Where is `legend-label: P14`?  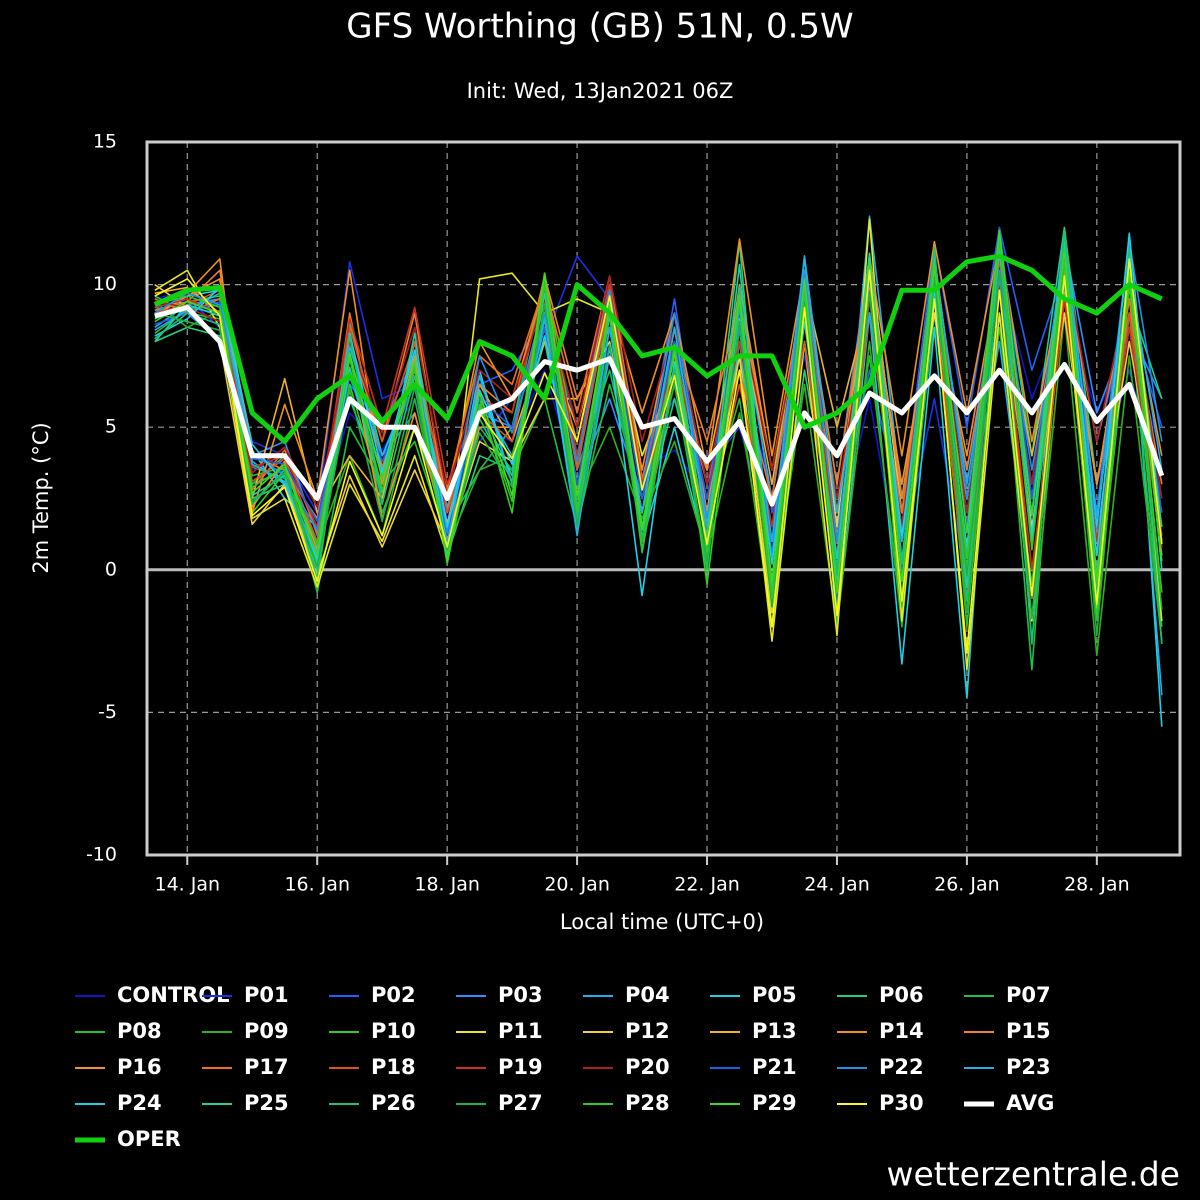 legend-label: P14 is located at coordinates (901, 1031).